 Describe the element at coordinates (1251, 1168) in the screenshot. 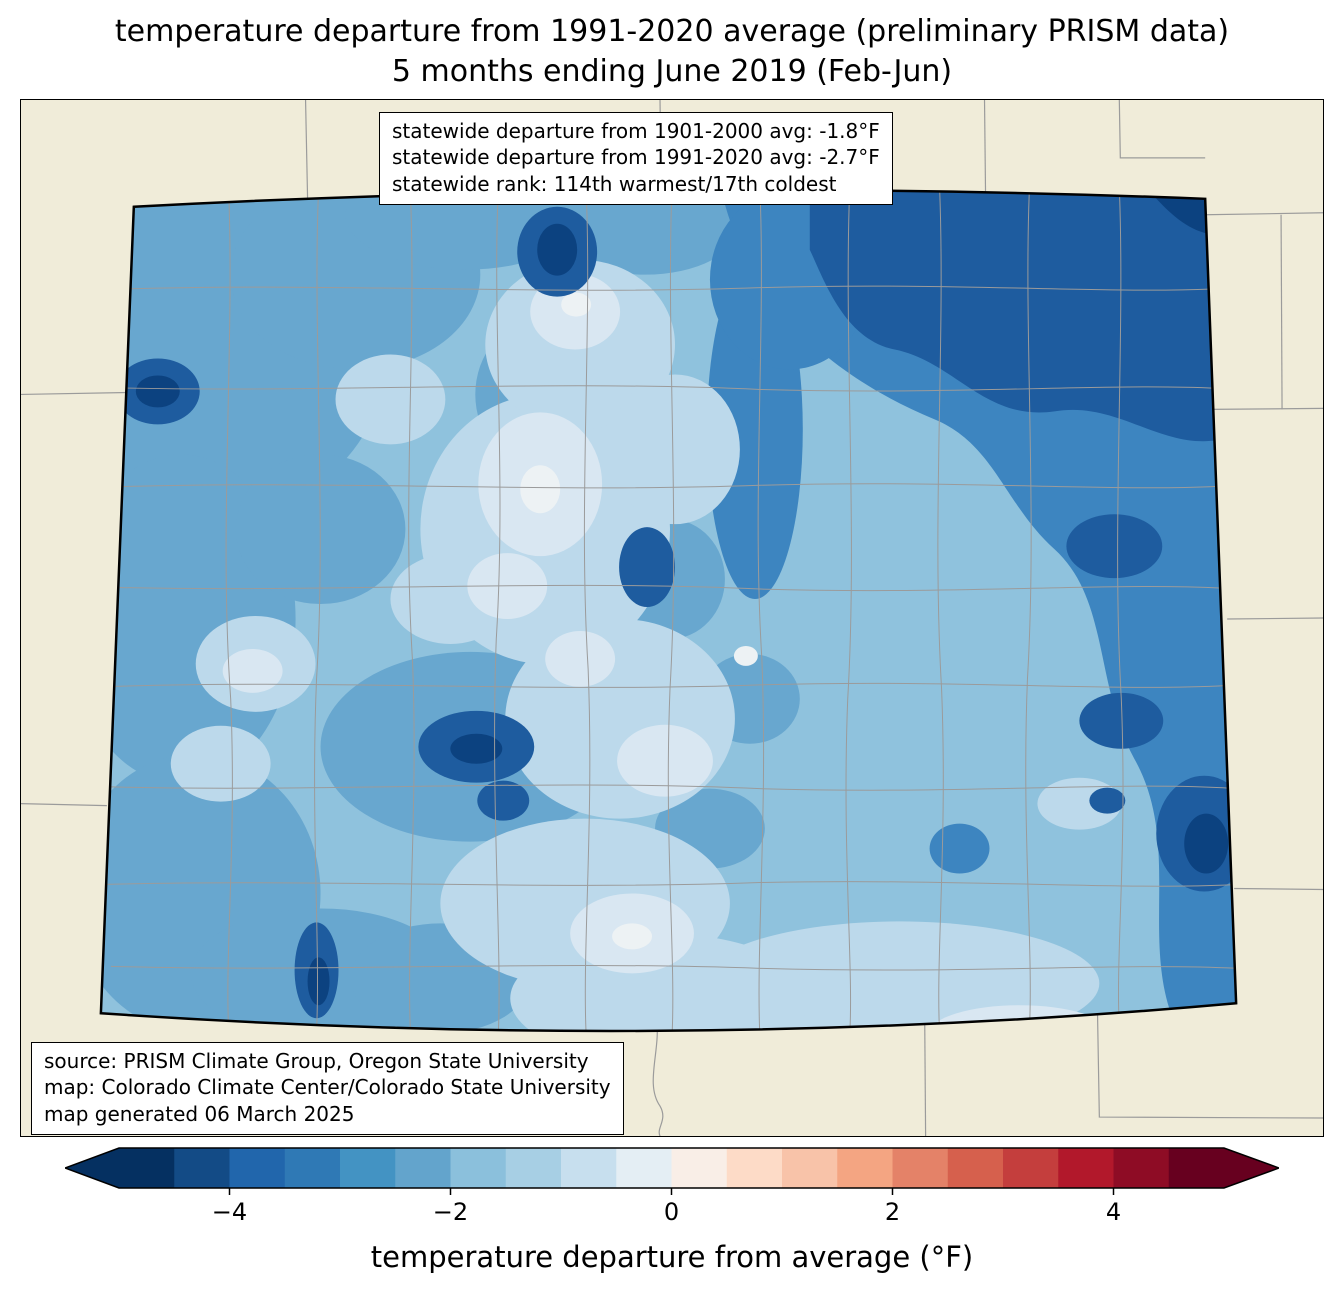

I see `colorbar-over-arrow` at that location.